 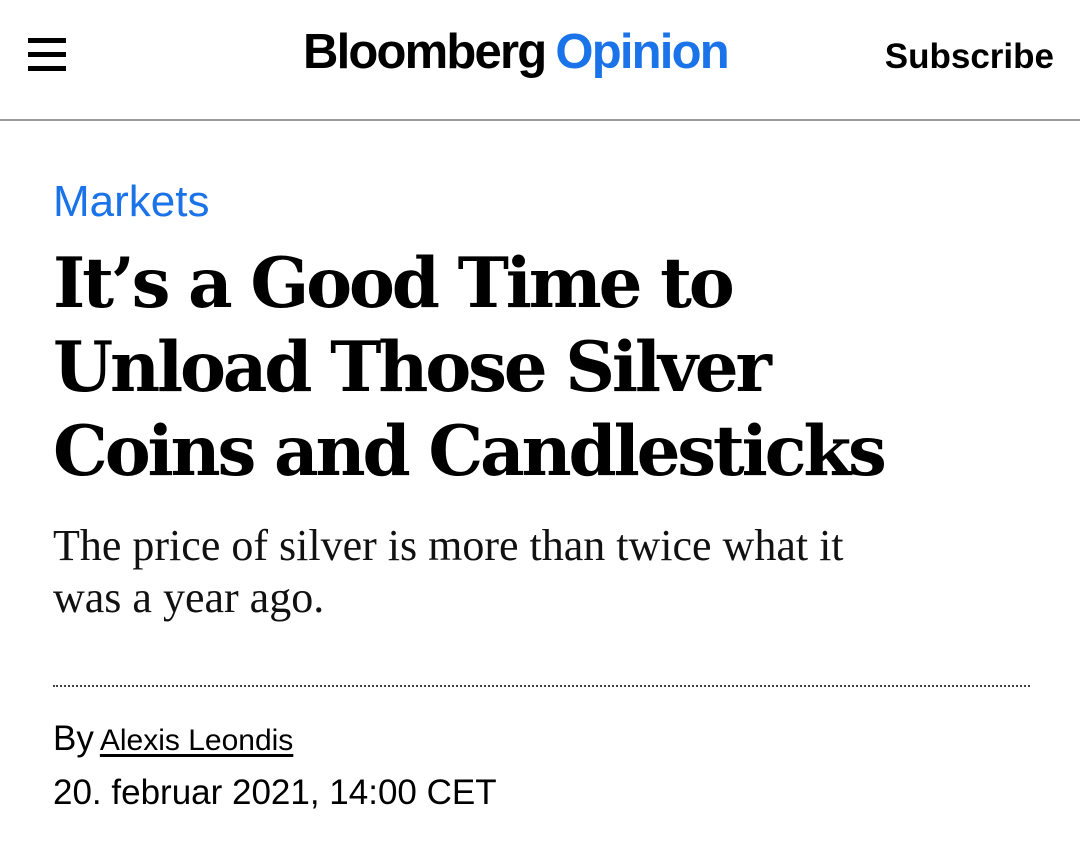 I want to click on section-link-markets: Markets, so click(x=131, y=201).